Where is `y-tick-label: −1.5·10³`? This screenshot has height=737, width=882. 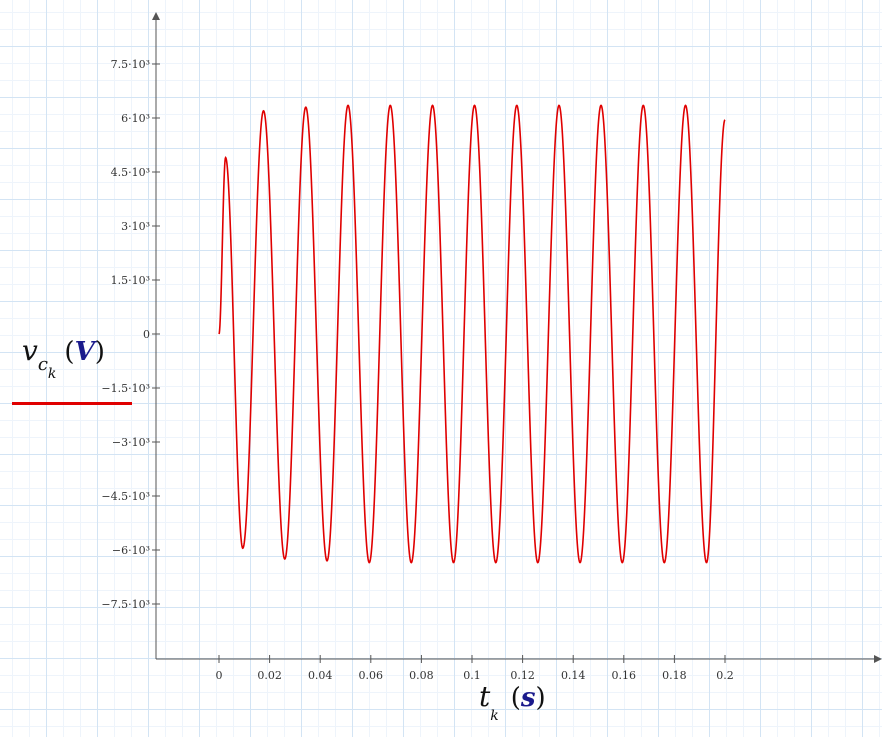
y-tick-label: −1.5·10³ is located at coordinates (125, 388).